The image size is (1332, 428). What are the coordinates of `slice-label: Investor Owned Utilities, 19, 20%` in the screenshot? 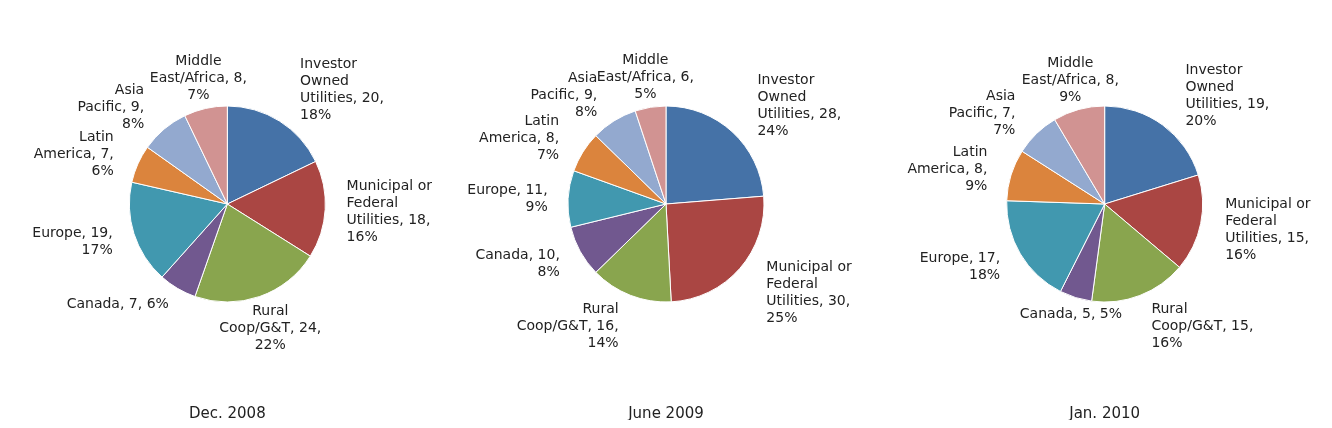 It's located at (1227, 94).